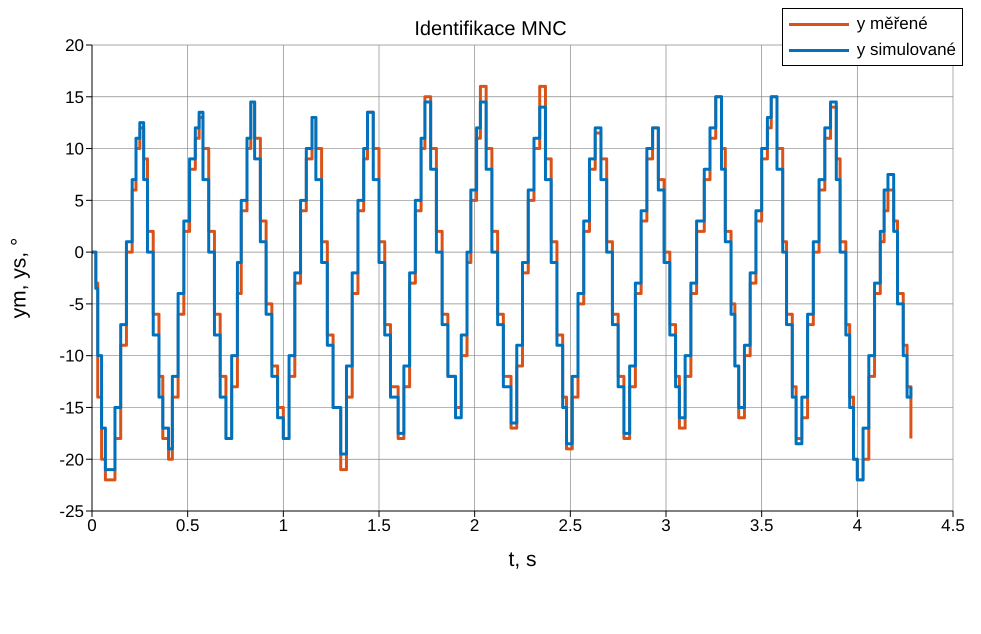  Describe the element at coordinates (475, 526) in the screenshot. I see `x-tick-label: 2` at that location.